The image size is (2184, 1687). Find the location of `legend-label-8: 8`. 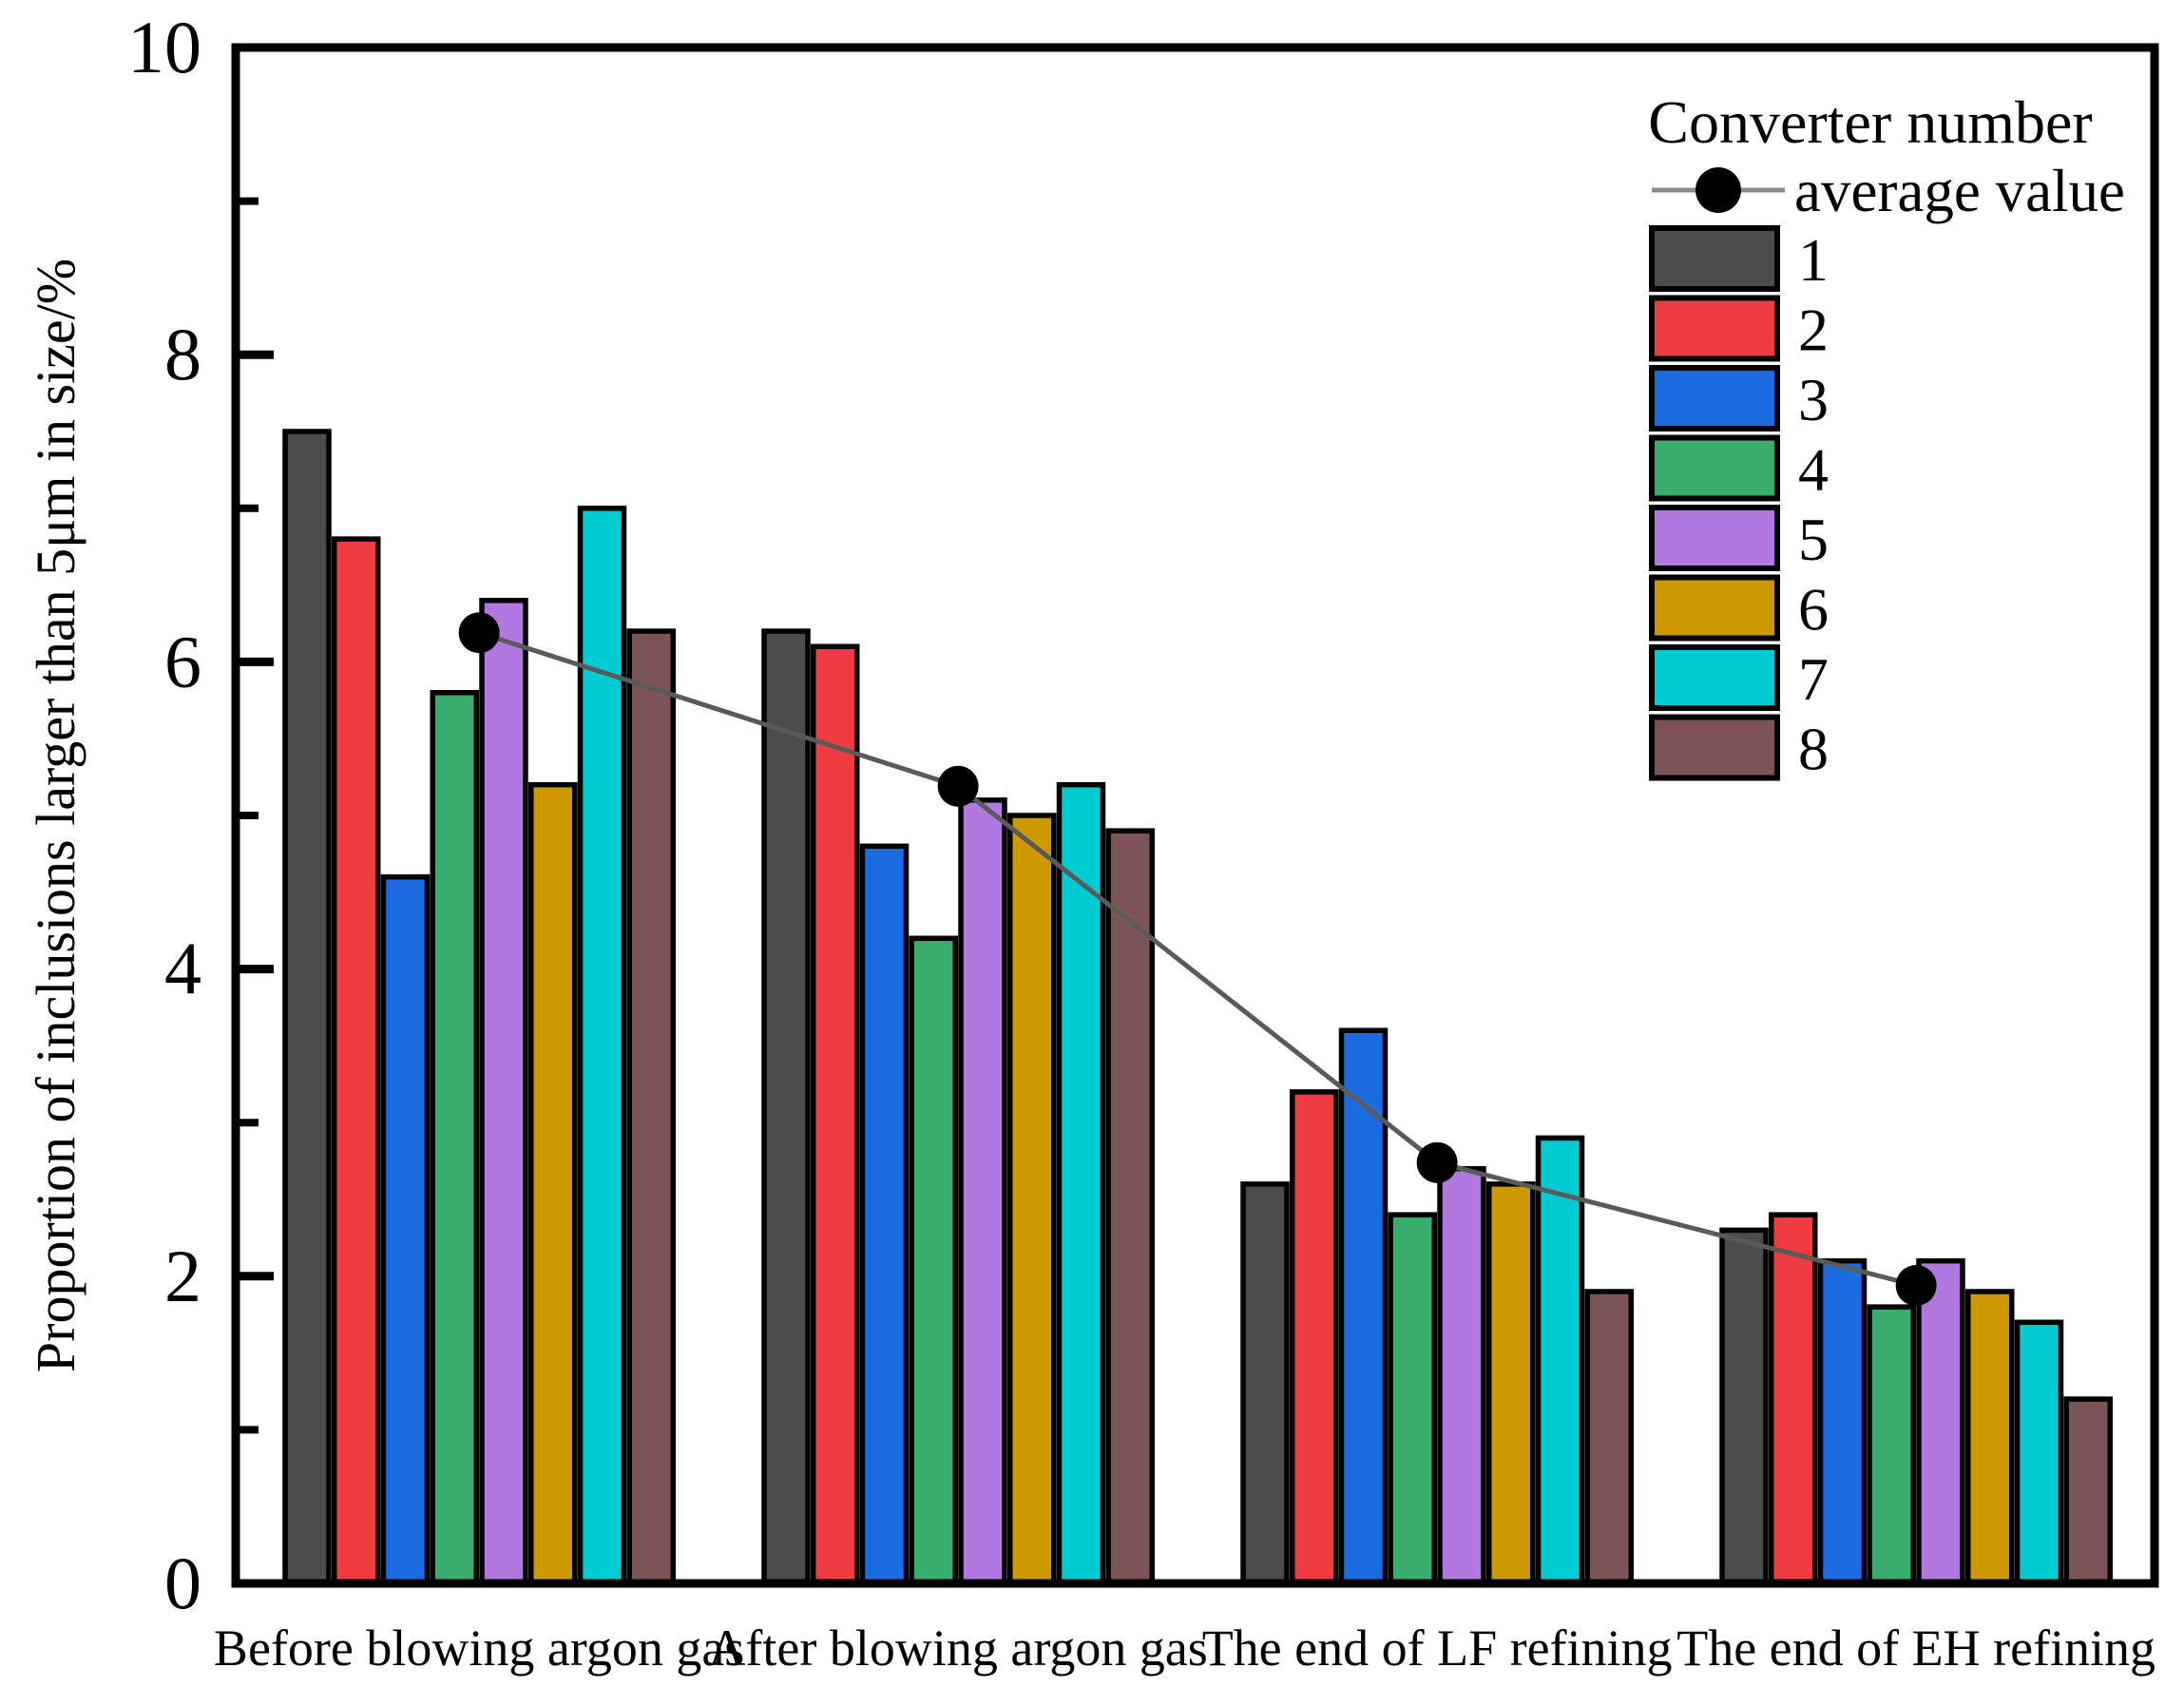

legend-label-8: 8 is located at coordinates (1813, 750).